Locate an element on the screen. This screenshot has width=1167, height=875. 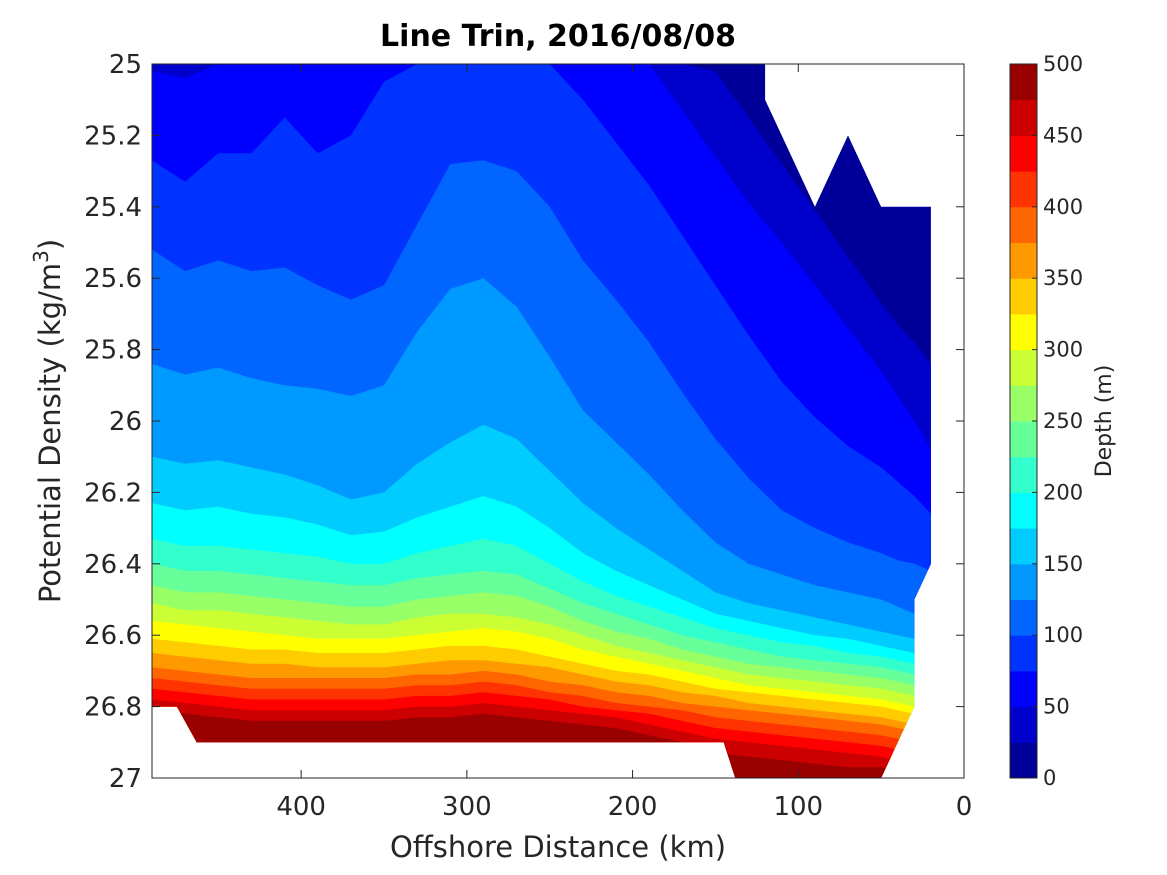
colorbar-tick-label: 500 is located at coordinates (1063, 64).